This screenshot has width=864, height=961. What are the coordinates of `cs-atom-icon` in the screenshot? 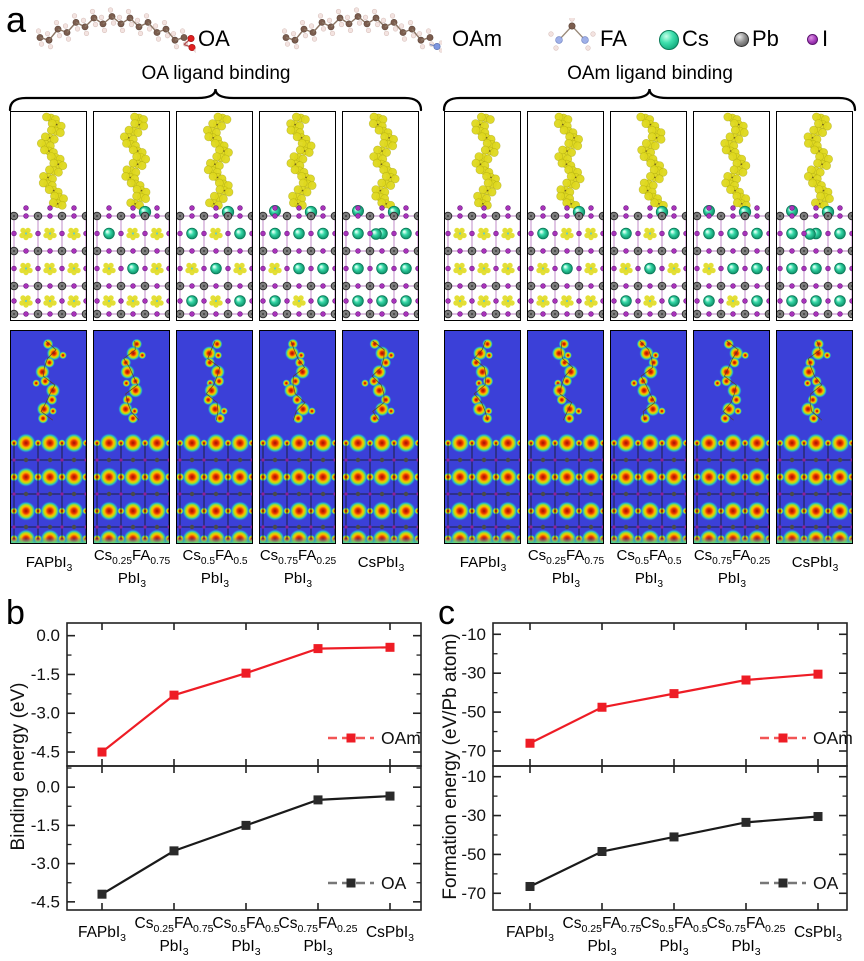 It's located at (669, 40).